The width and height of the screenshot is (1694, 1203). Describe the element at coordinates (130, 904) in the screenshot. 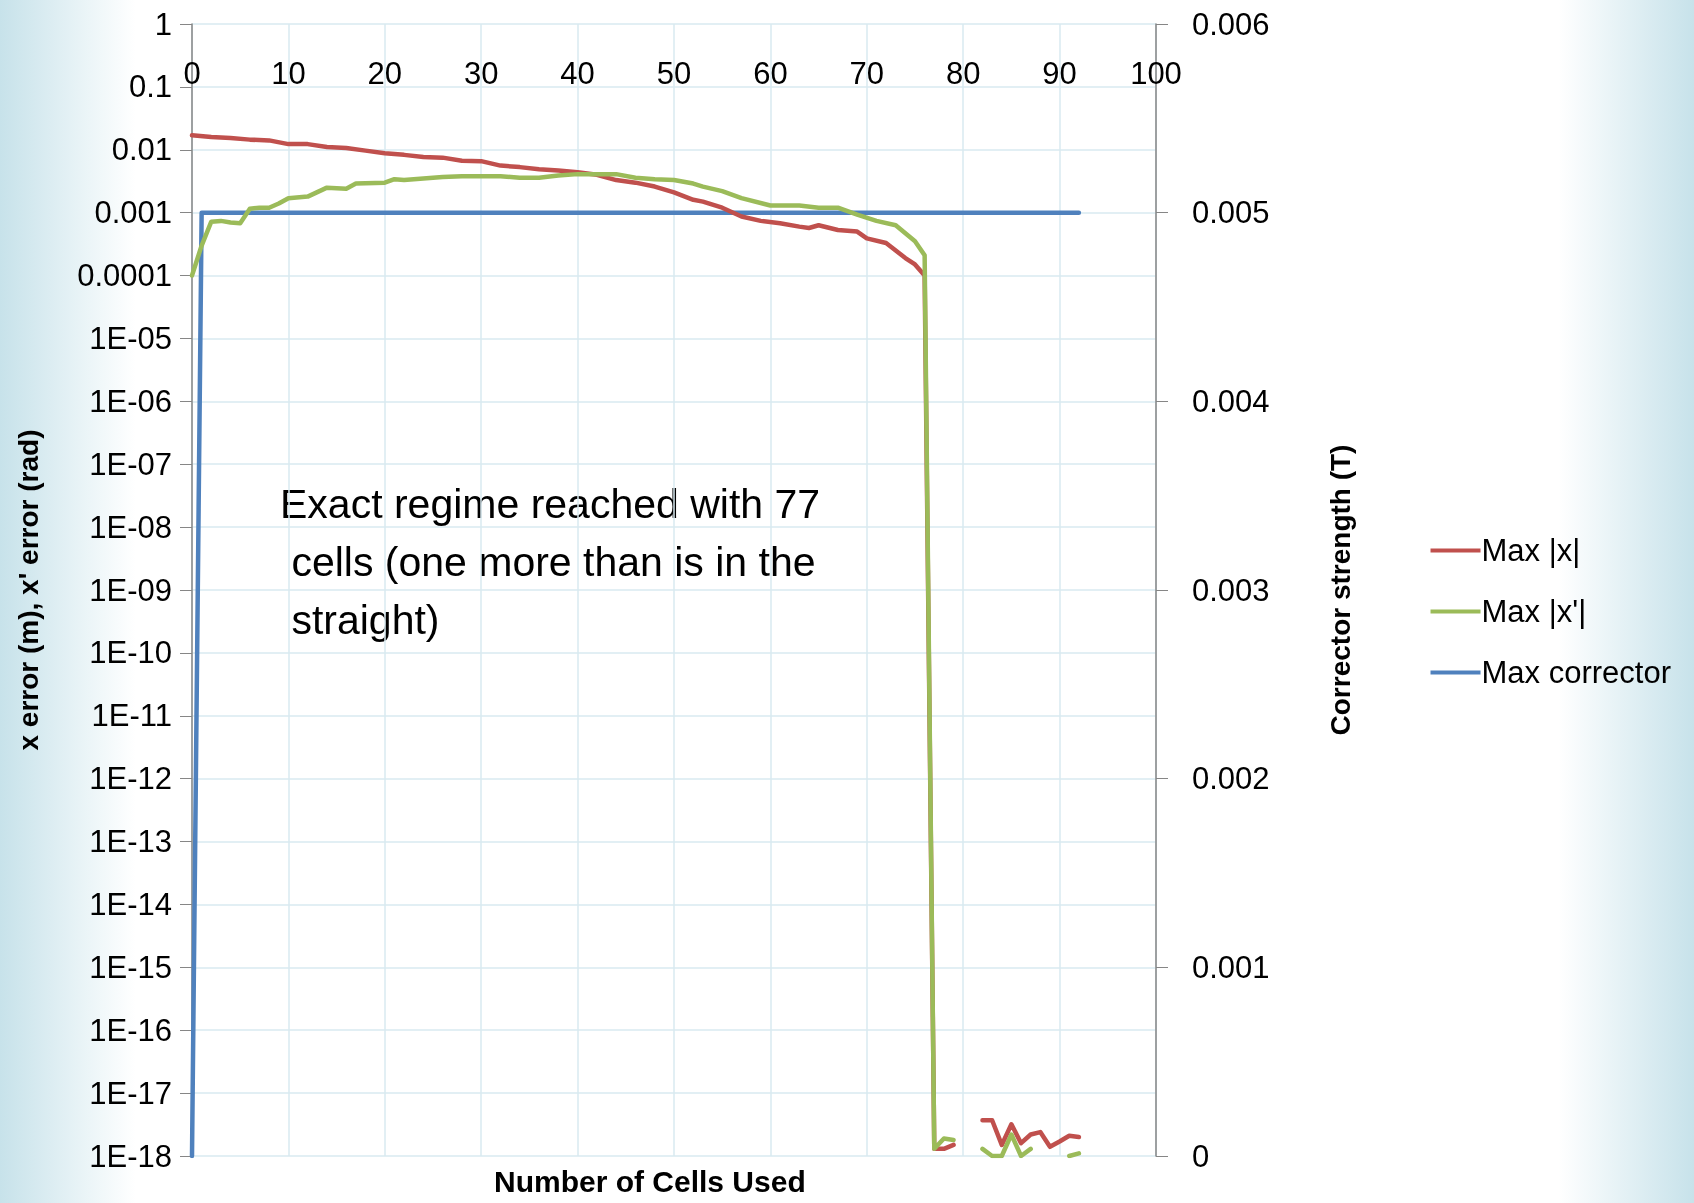

I see `y-tick-label: 1E-14` at that location.